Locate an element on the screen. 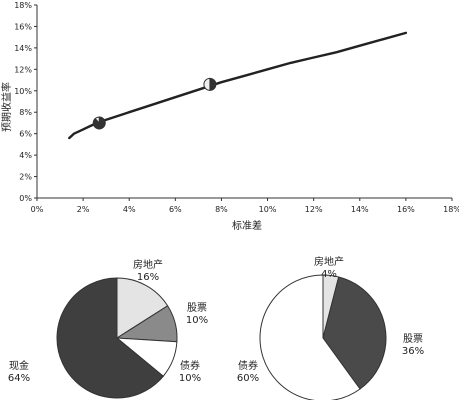 This screenshot has height=404, width=459. x-tick-label: 14% is located at coordinates (360, 209).